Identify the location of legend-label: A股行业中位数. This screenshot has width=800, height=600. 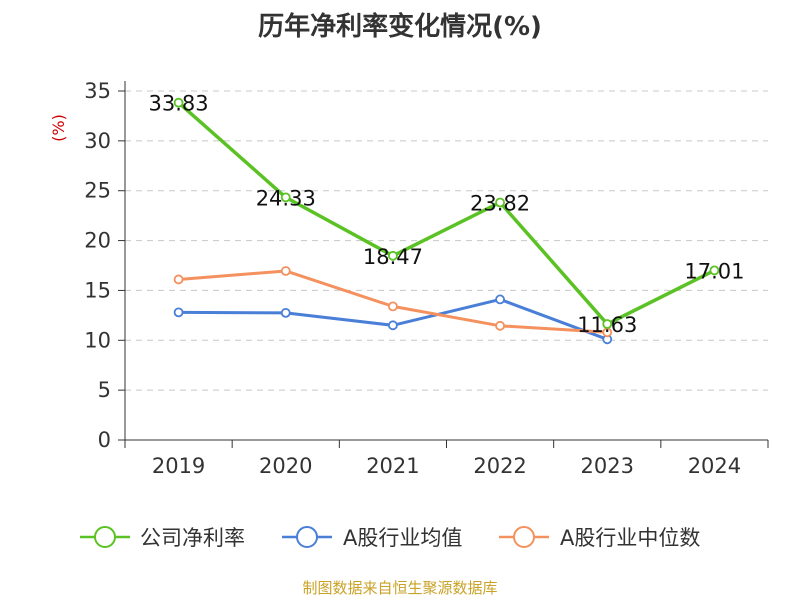
(630, 538).